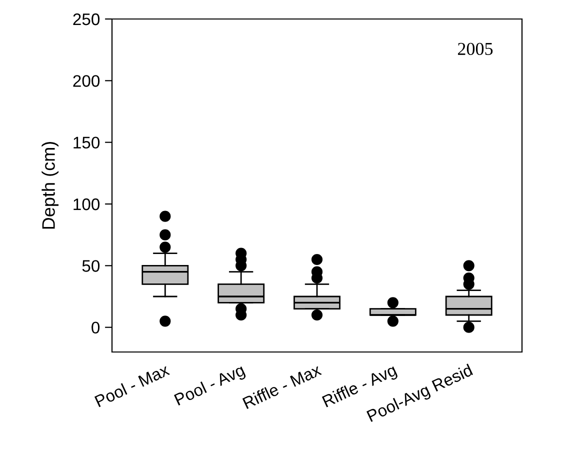 Image resolution: width=565 pixels, height=458 pixels. Describe the element at coordinates (96, 328) in the screenshot. I see `y-tick-label: 0` at that location.